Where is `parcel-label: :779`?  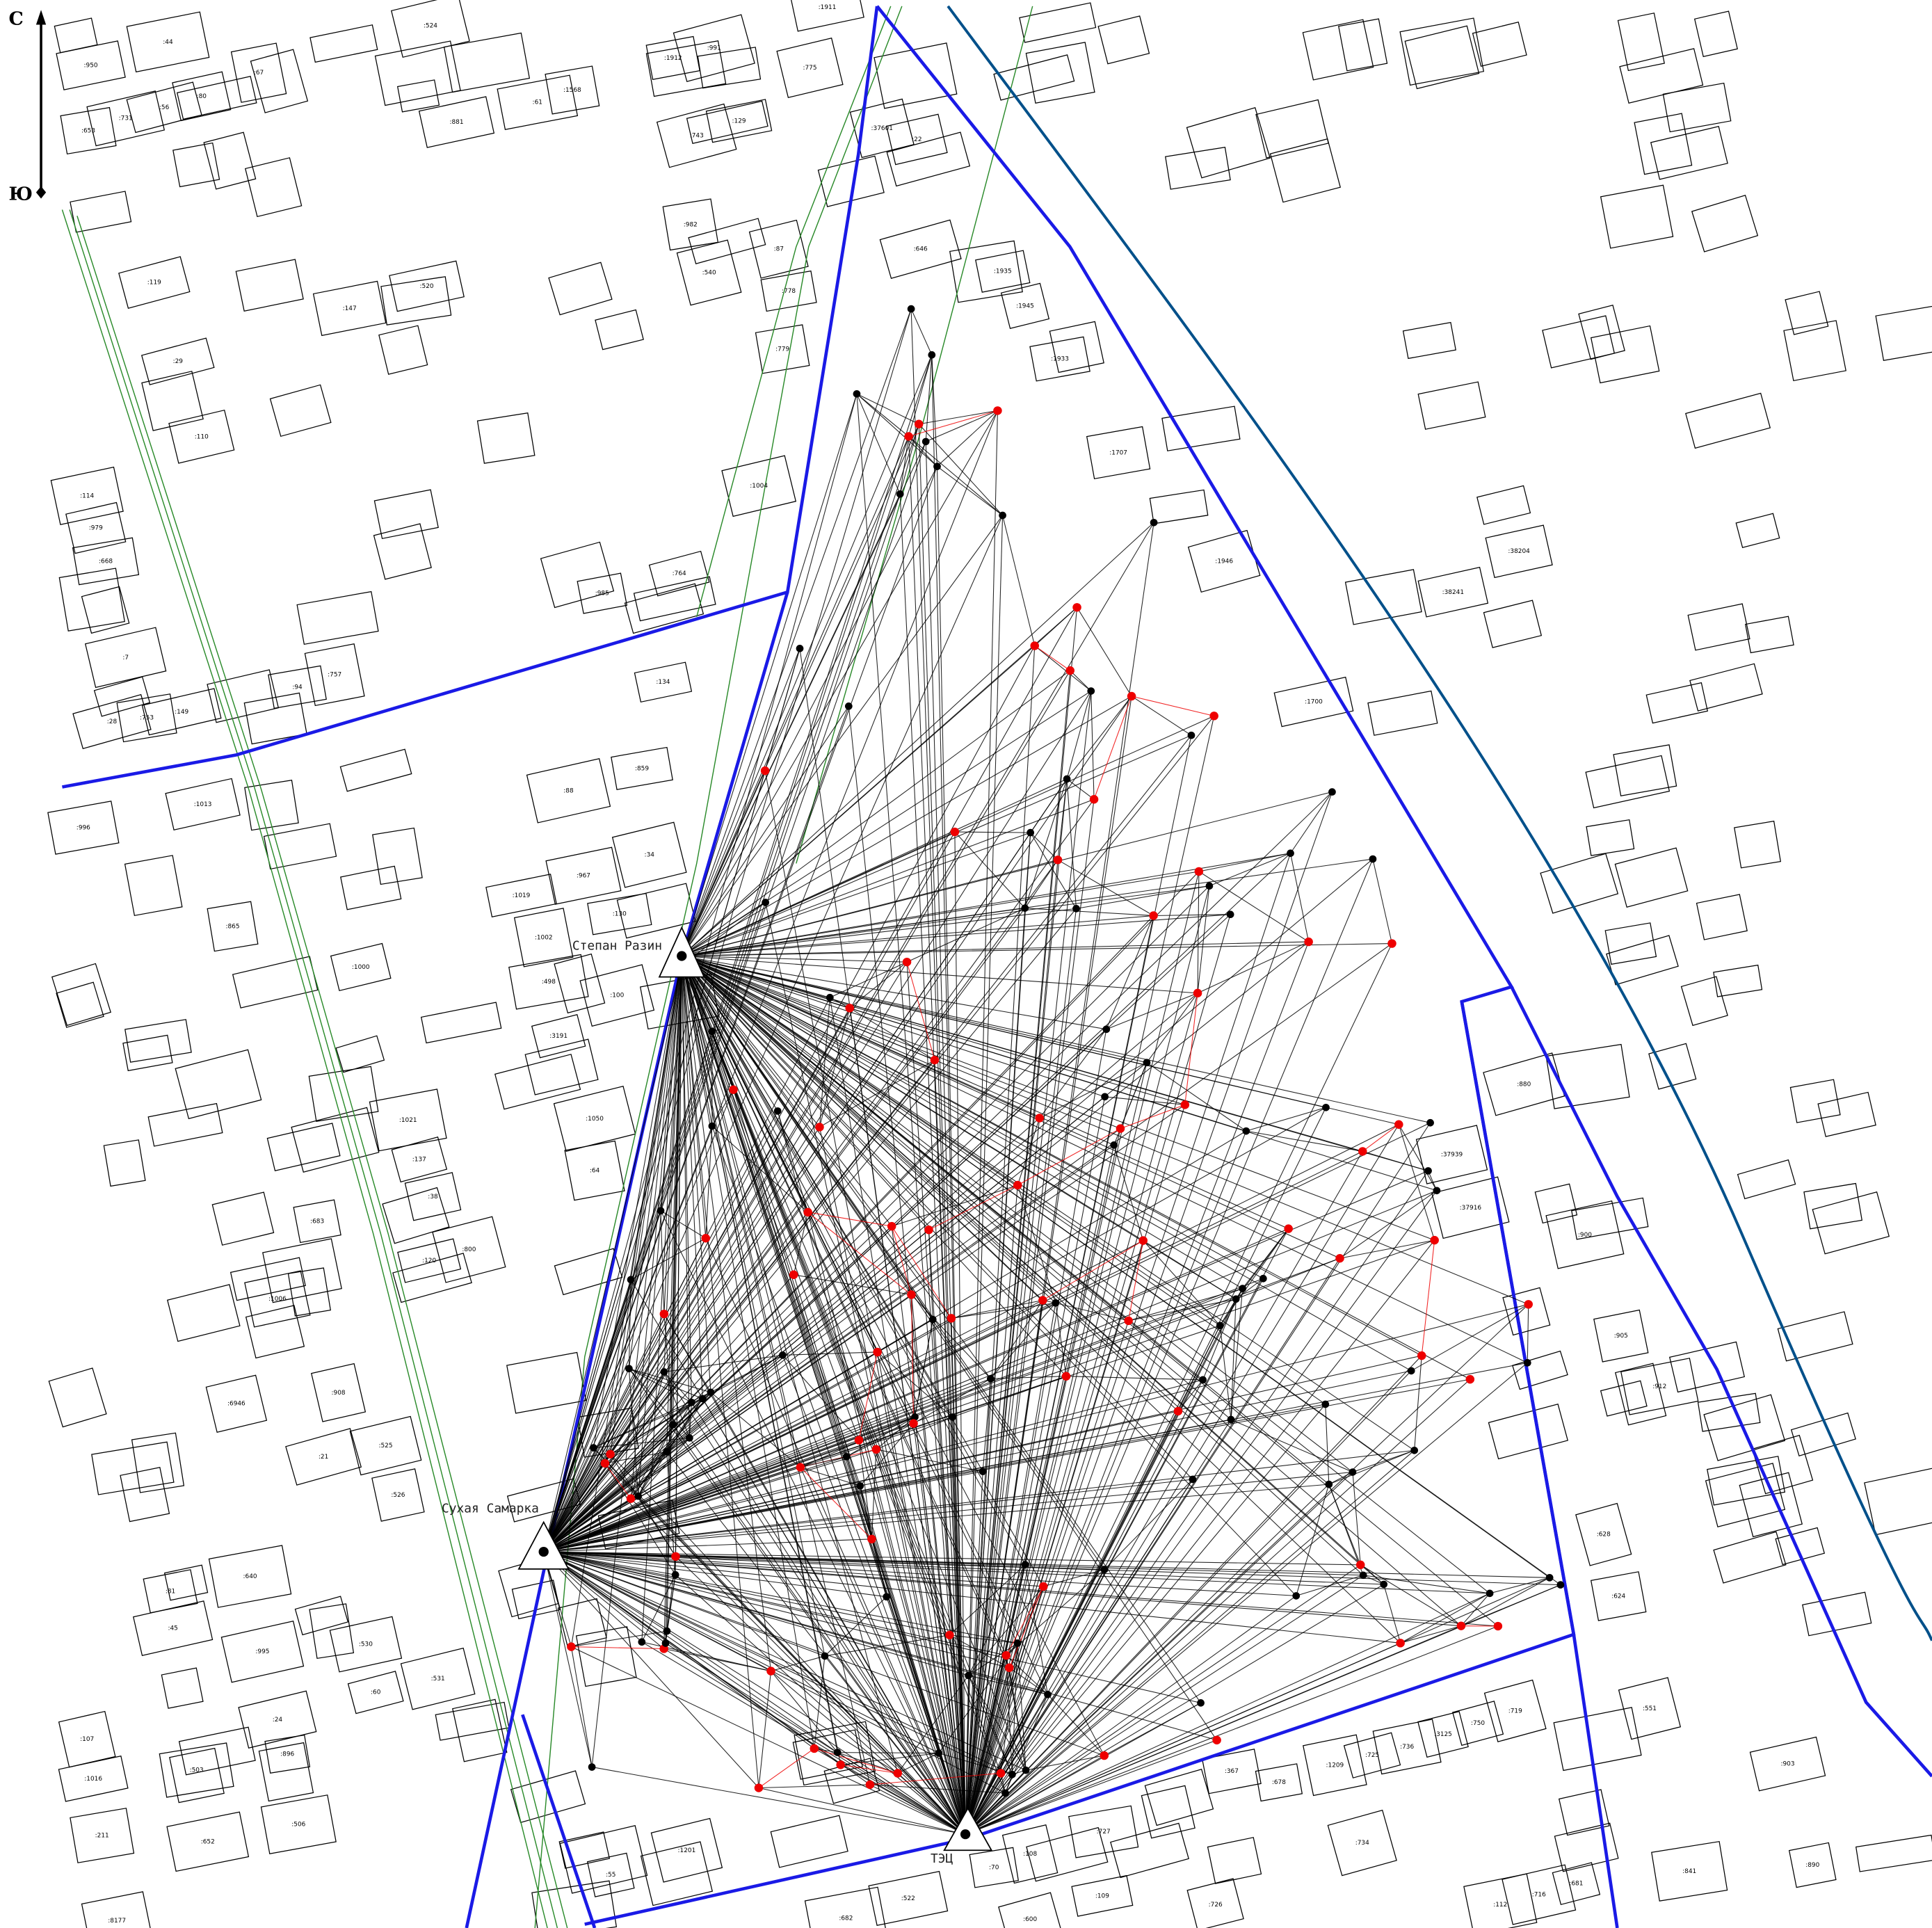 parcel-label: :779 is located at coordinates (782, 349).